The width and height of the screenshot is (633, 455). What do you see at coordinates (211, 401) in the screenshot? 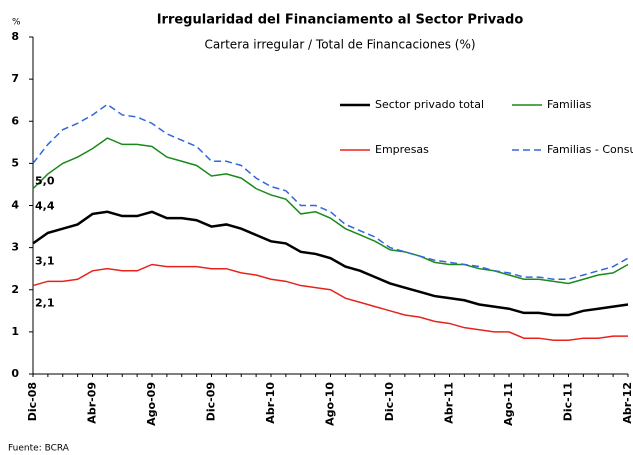
I see `x-tick-label: Dic-09` at bounding box center [211, 401].